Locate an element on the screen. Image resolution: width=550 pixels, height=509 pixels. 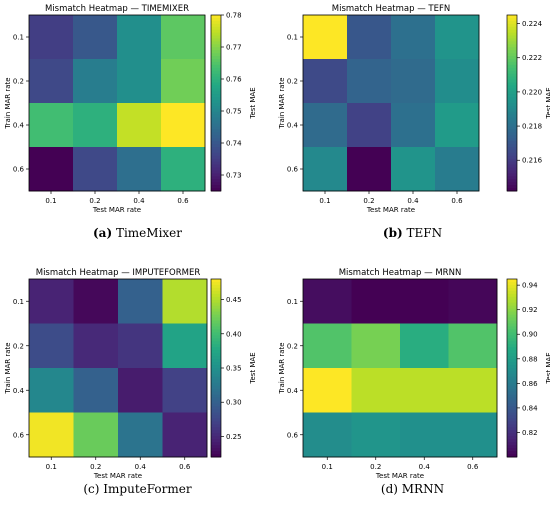
x-tick-label: 0.6 is located at coordinates (473, 467).